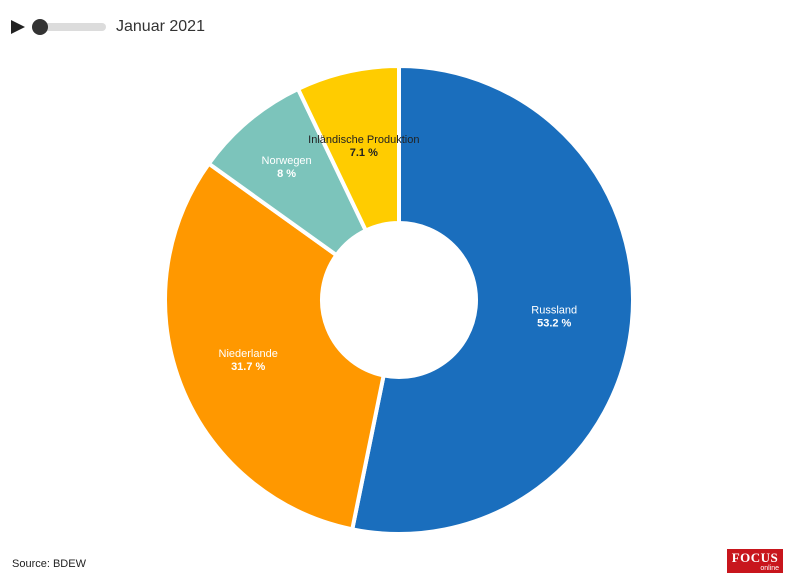 The image size is (796, 575). What do you see at coordinates (40, 27) in the screenshot?
I see `slider-thumb` at bounding box center [40, 27].